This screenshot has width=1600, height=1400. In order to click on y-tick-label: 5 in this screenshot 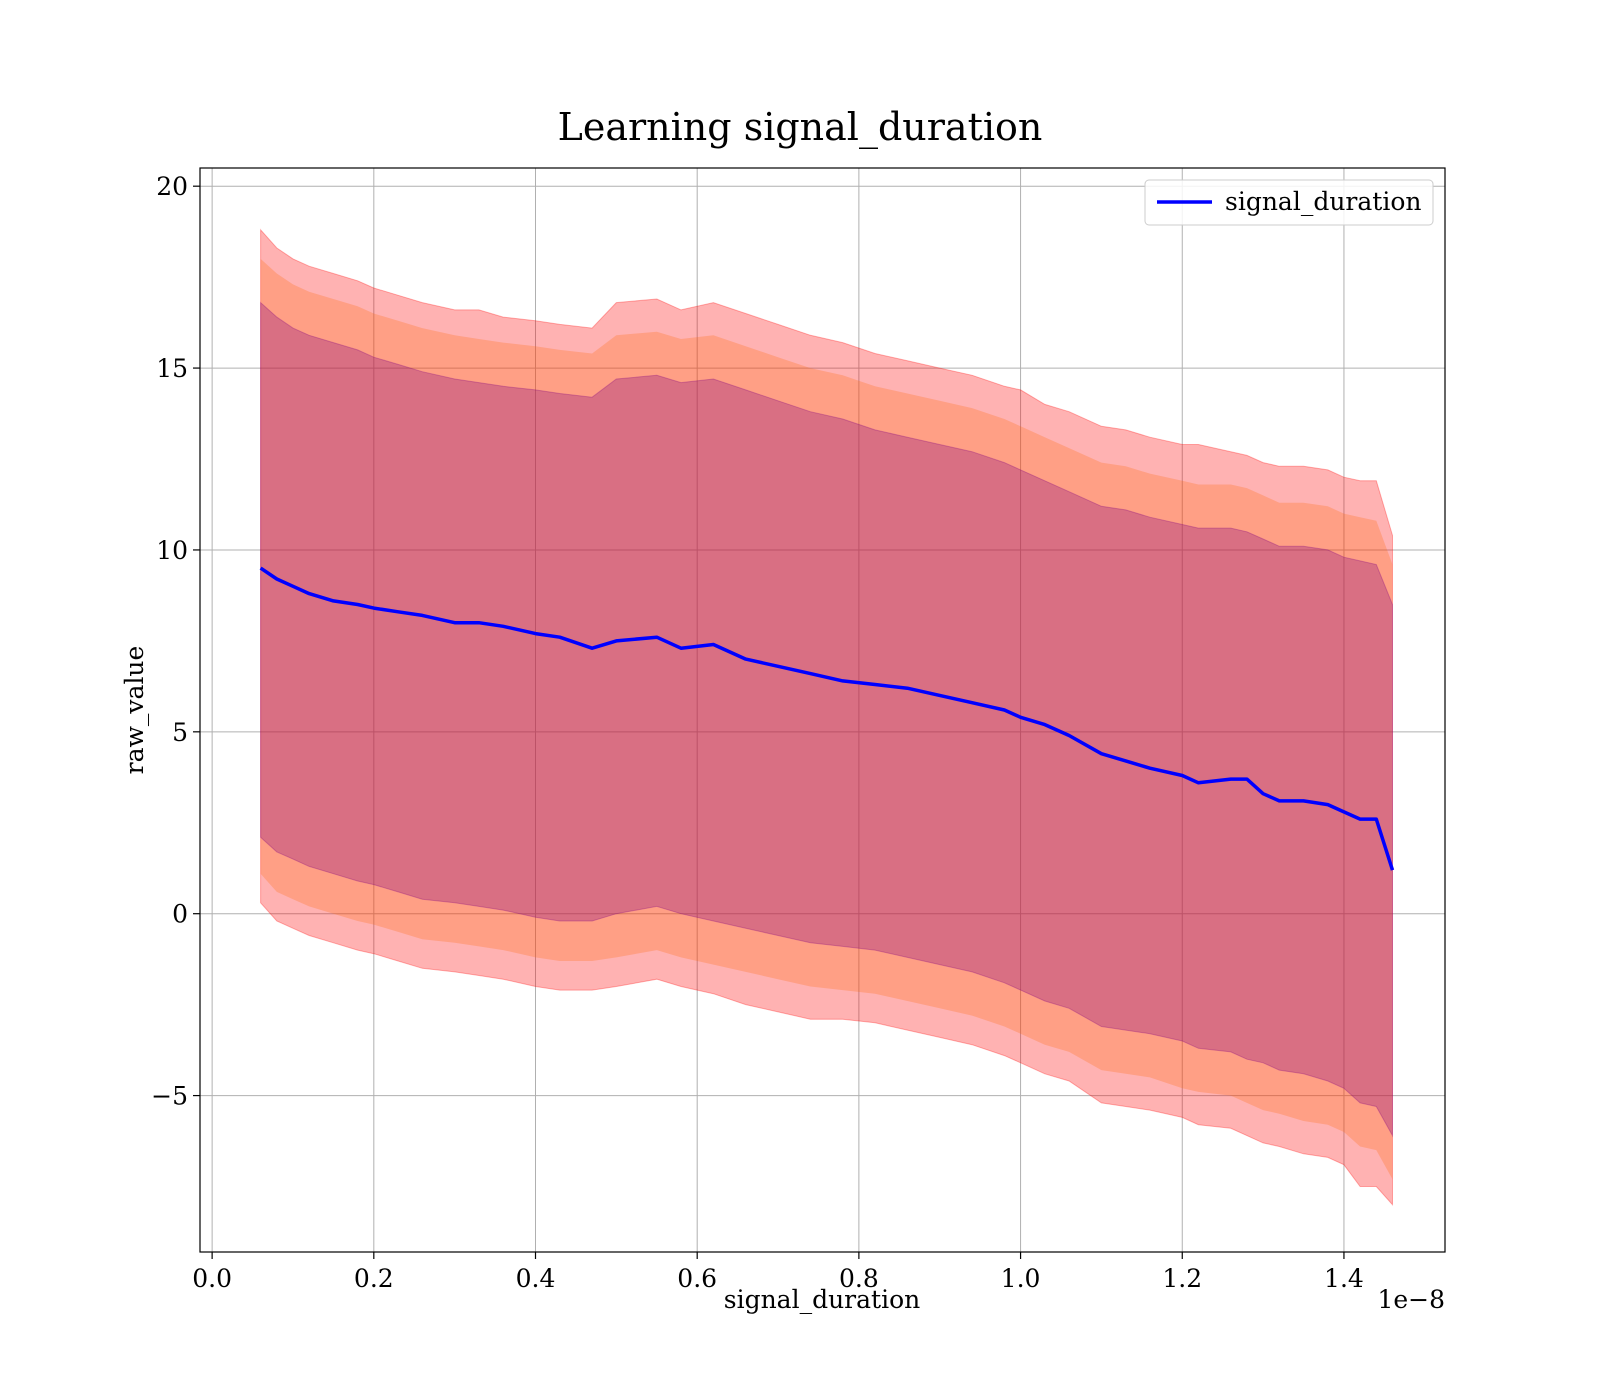, I will do `click(180, 732)`.